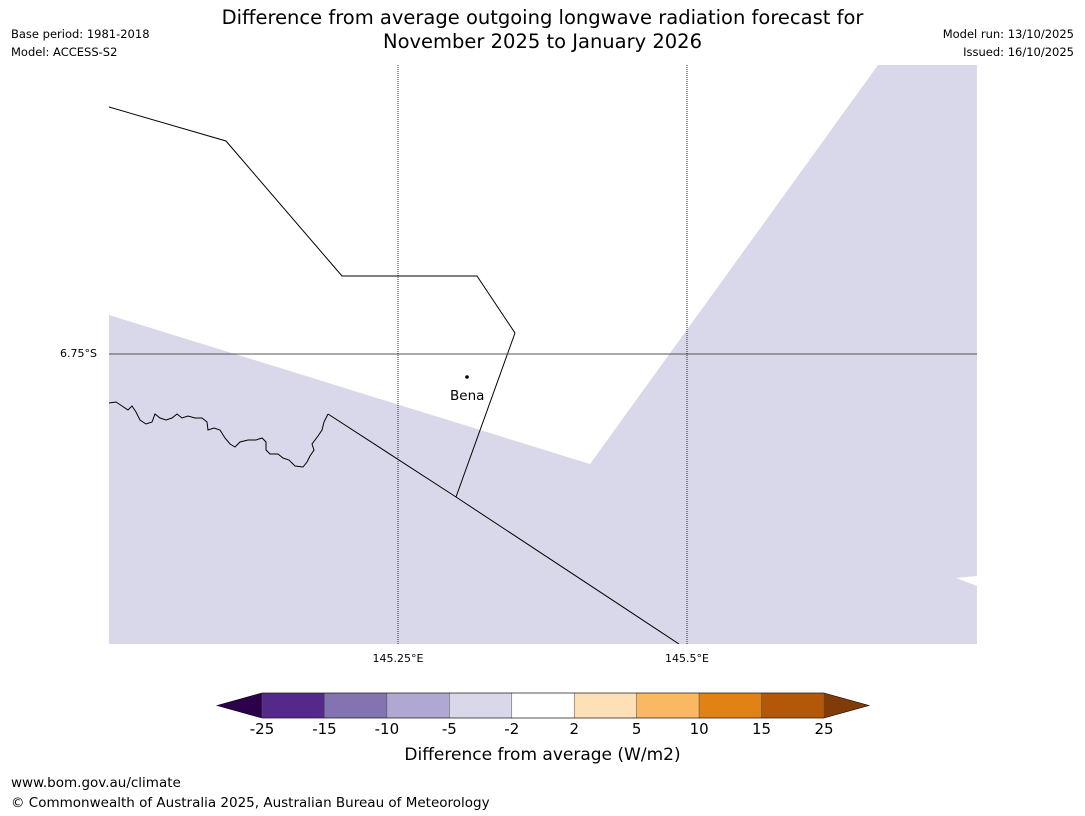 Image resolution: width=1085 pixels, height=816 pixels. I want to click on colorbar-under-triangle, so click(239, 705).